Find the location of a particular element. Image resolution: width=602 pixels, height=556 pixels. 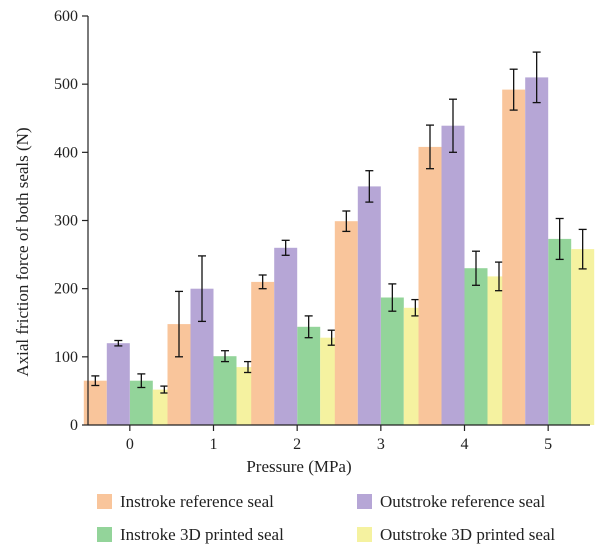

y-tick-label: 0 is located at coordinates (74, 425).